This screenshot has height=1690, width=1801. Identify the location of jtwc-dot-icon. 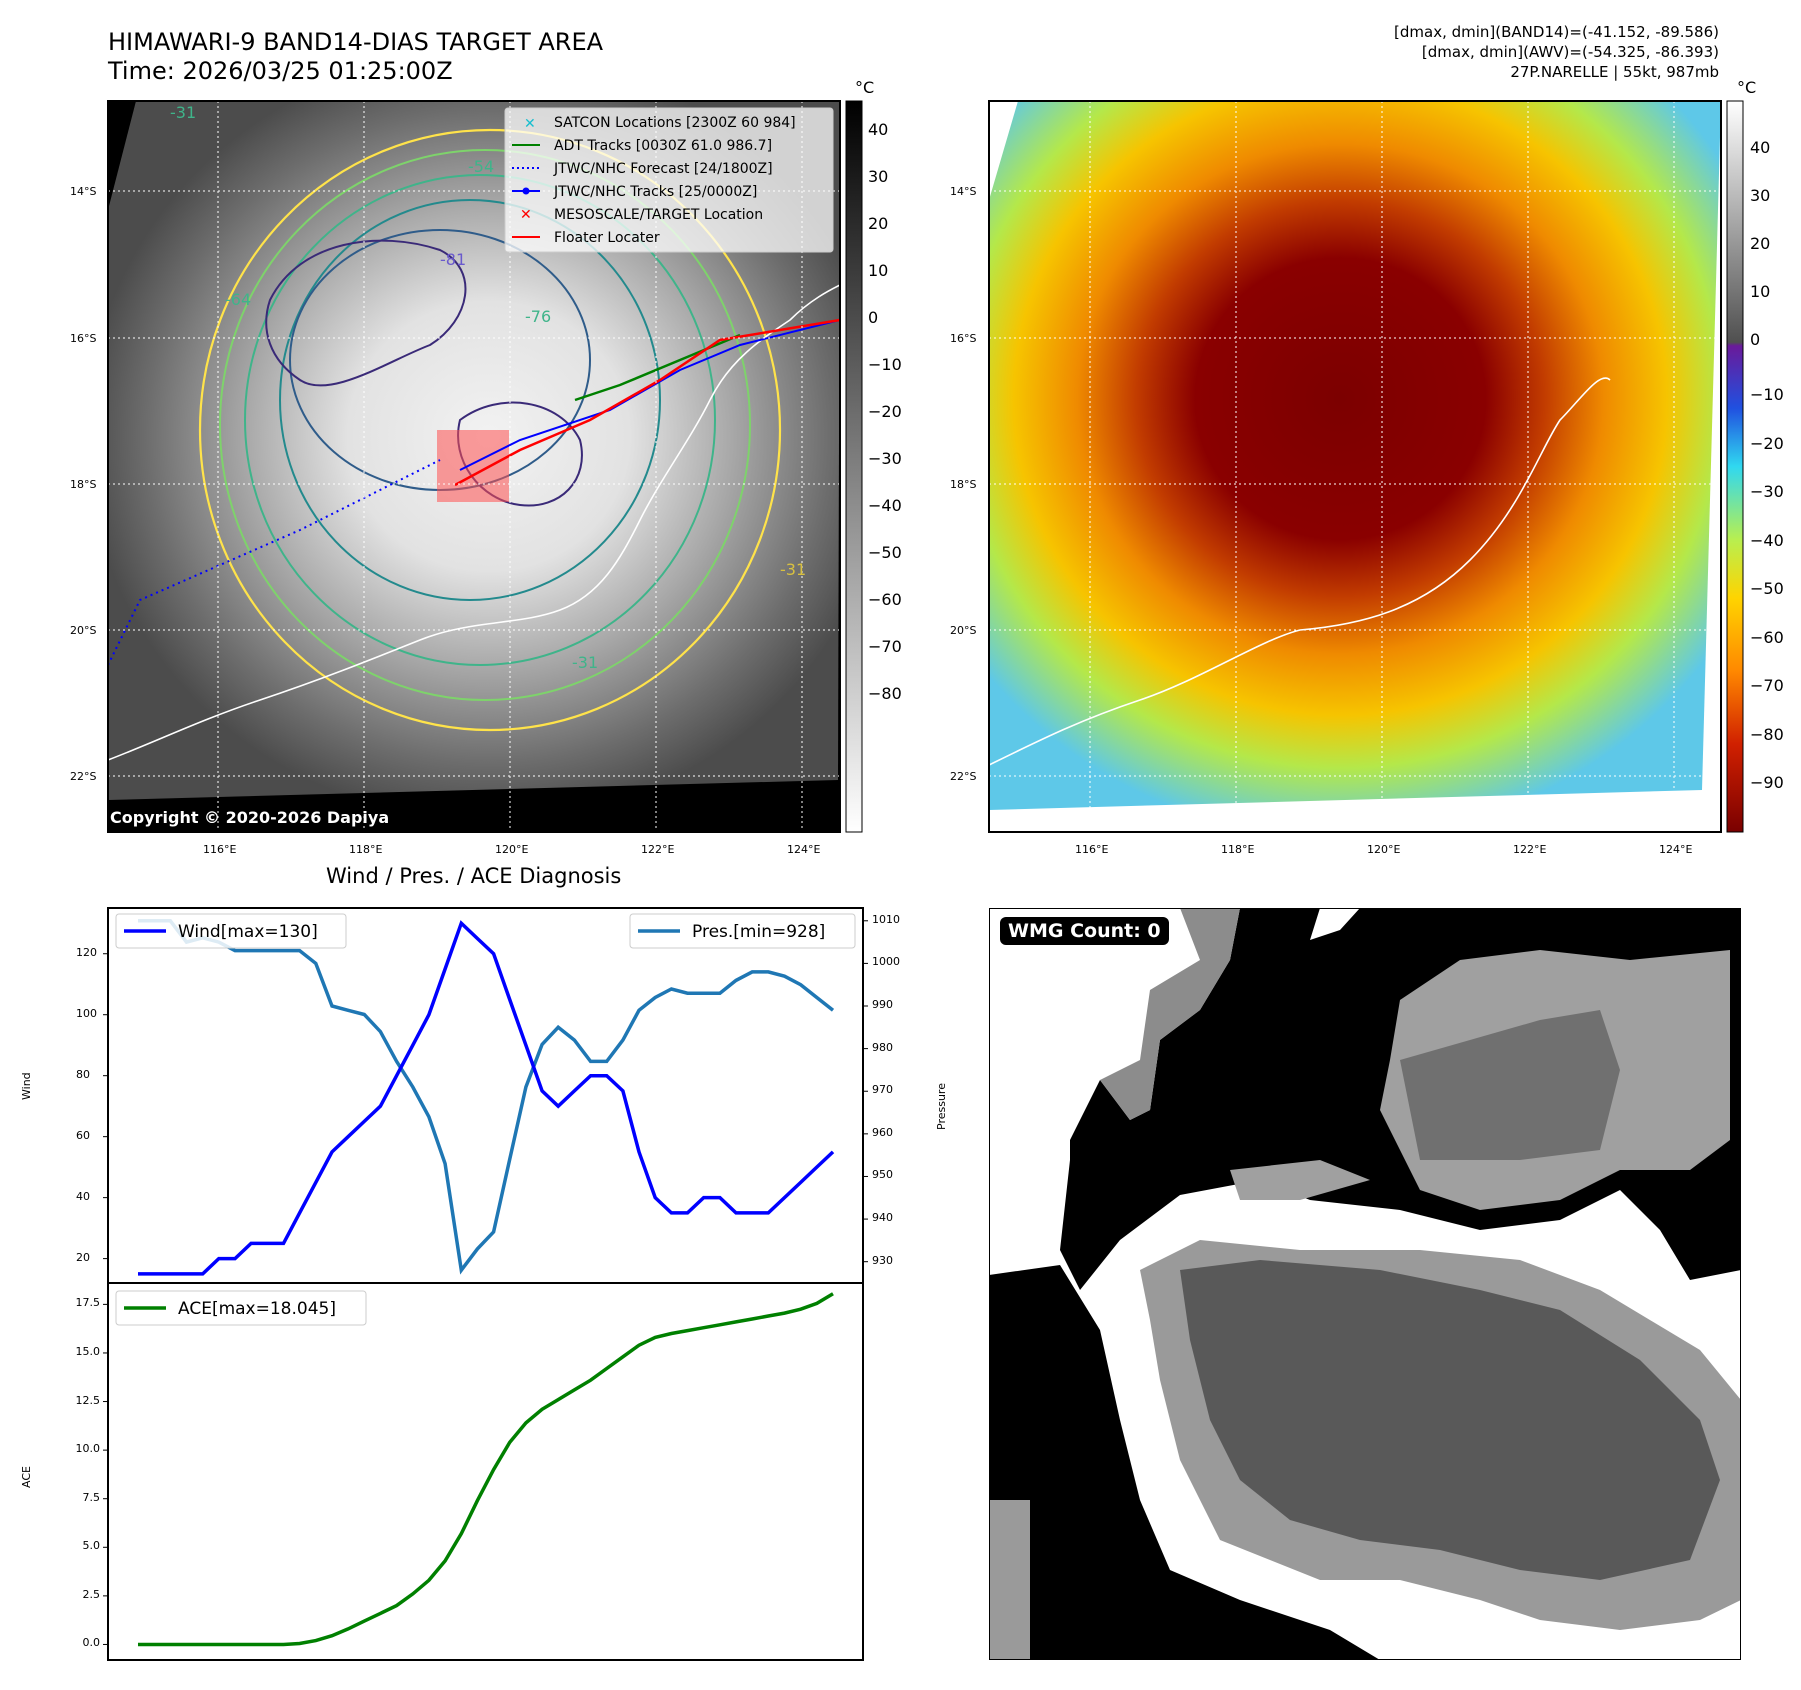
(526, 191).